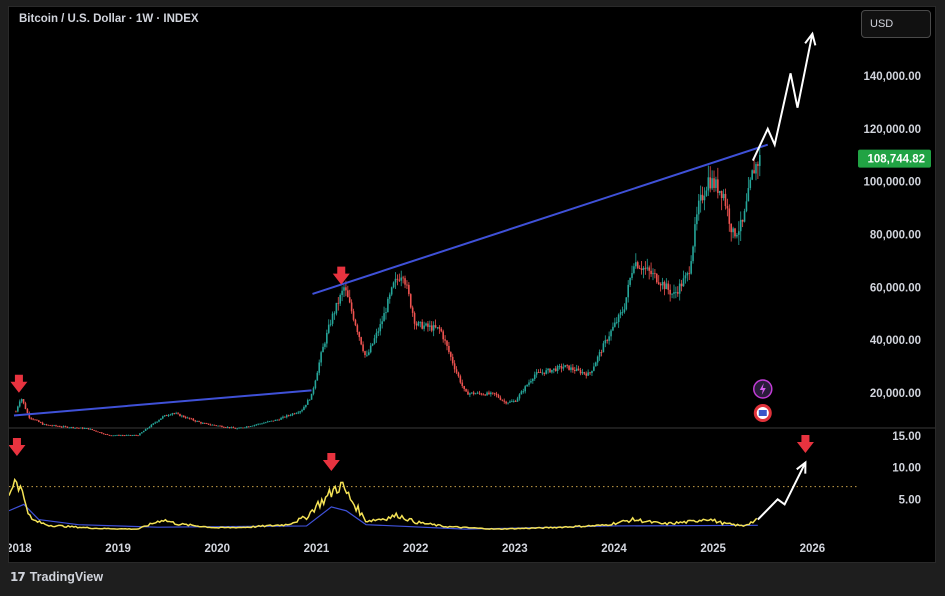  What do you see at coordinates (383, 516) in the screenshot?
I see `indicator-series-secondary` at bounding box center [383, 516].